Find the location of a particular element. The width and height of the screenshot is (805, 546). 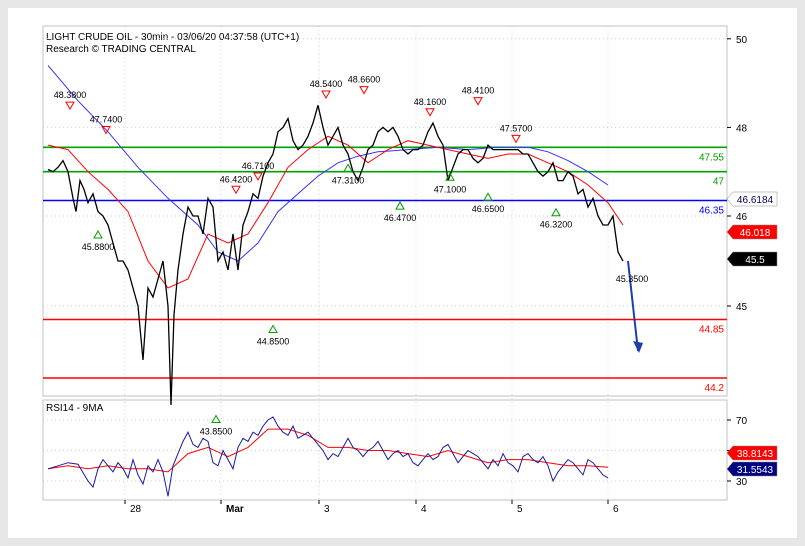

level-label: 47.55 is located at coordinates (711, 157).